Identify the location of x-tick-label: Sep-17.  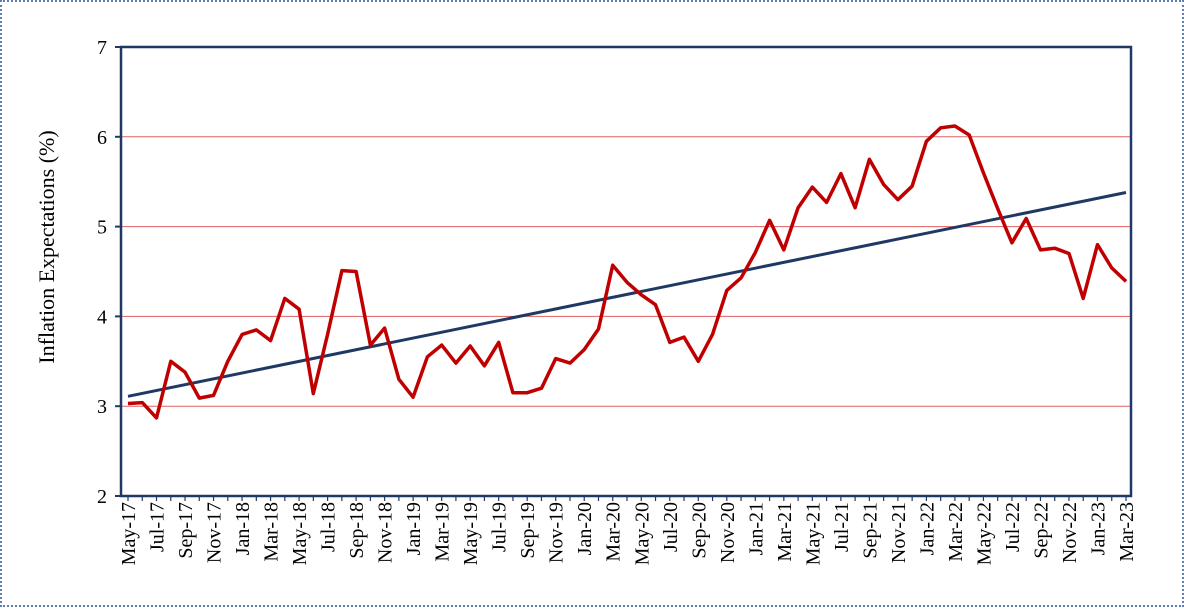
(186, 530).